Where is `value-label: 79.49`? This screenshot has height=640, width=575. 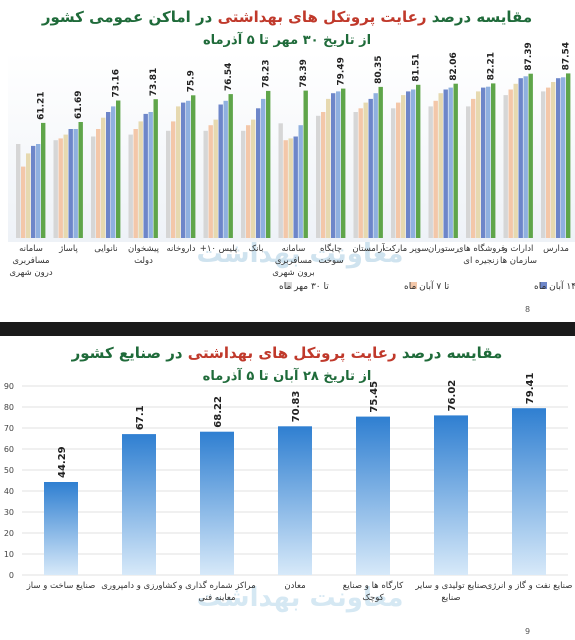
value-label: 79.49 is located at coordinates (342, 71).